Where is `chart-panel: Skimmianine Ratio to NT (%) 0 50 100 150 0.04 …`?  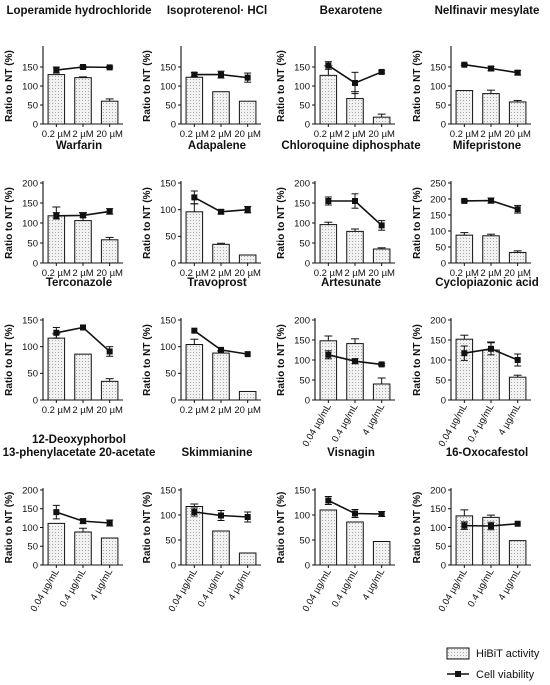 chart-panel: Skimmianine Ratio to NT (%) 0 50 100 150 0.04 … is located at coordinates (201, 530).